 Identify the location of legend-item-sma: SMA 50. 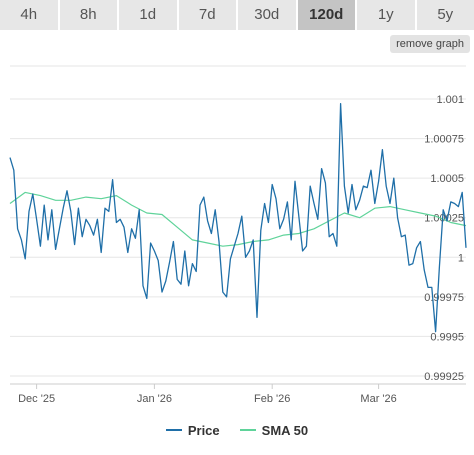
(274, 430).